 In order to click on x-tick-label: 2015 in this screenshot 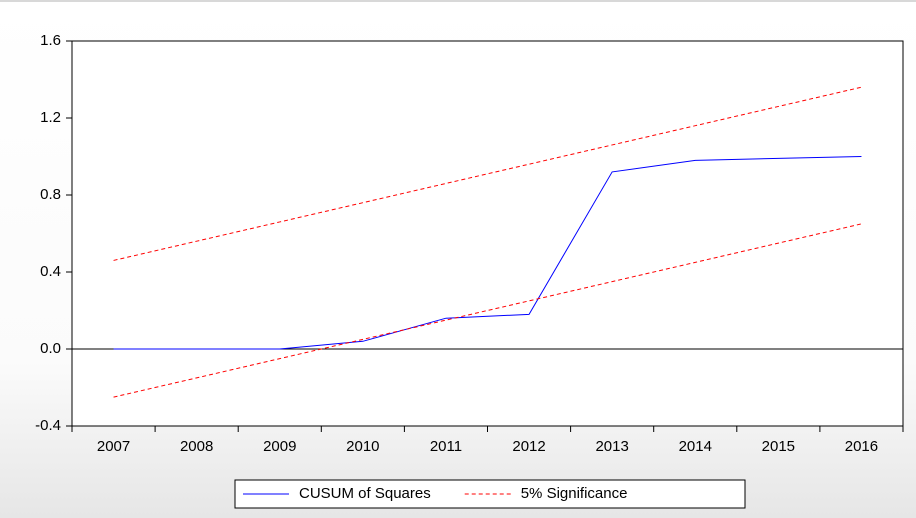, I will do `click(778, 446)`.